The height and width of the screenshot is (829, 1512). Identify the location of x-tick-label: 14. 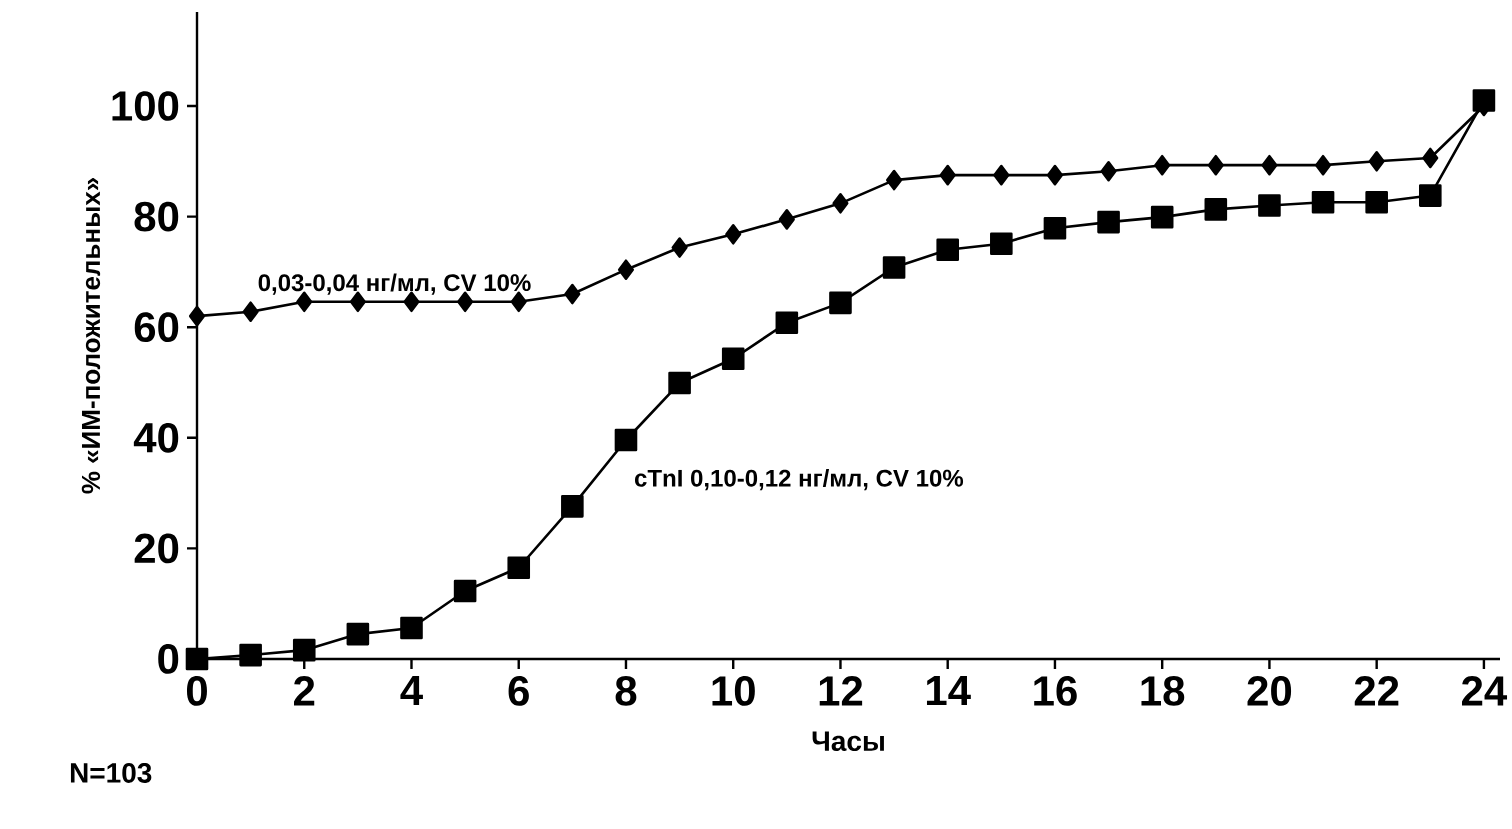
(948, 690).